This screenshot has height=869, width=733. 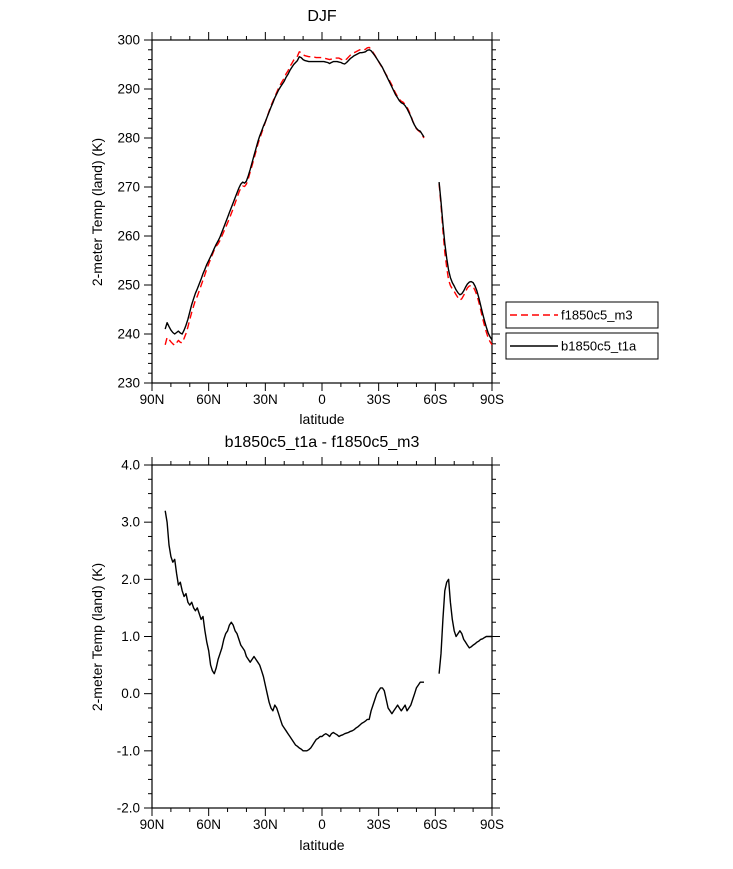 What do you see at coordinates (130, 693) in the screenshot?
I see `y-tick-label: 0.0` at bounding box center [130, 693].